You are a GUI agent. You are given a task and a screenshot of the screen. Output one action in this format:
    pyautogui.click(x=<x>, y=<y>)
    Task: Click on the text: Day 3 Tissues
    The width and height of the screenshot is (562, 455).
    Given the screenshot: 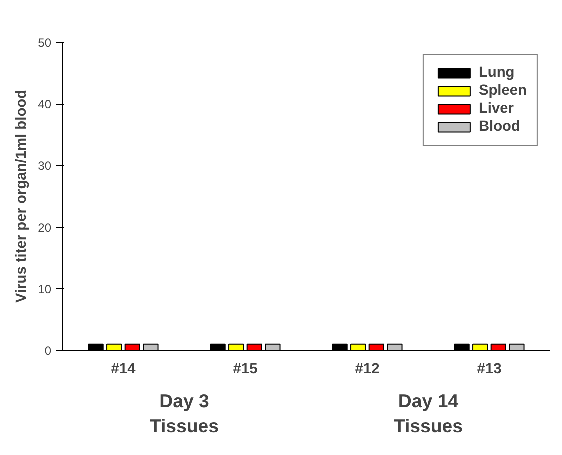 What is the action you would take?
    pyautogui.click(x=185, y=413)
    